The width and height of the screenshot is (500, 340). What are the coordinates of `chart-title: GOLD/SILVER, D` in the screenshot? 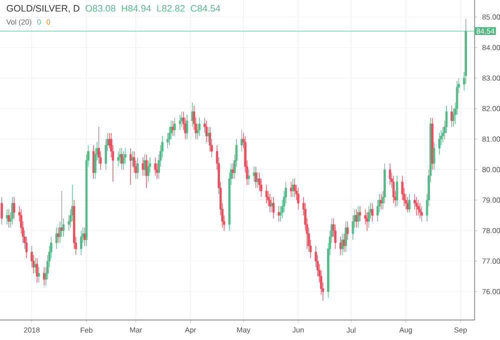 It's located at (43, 8).